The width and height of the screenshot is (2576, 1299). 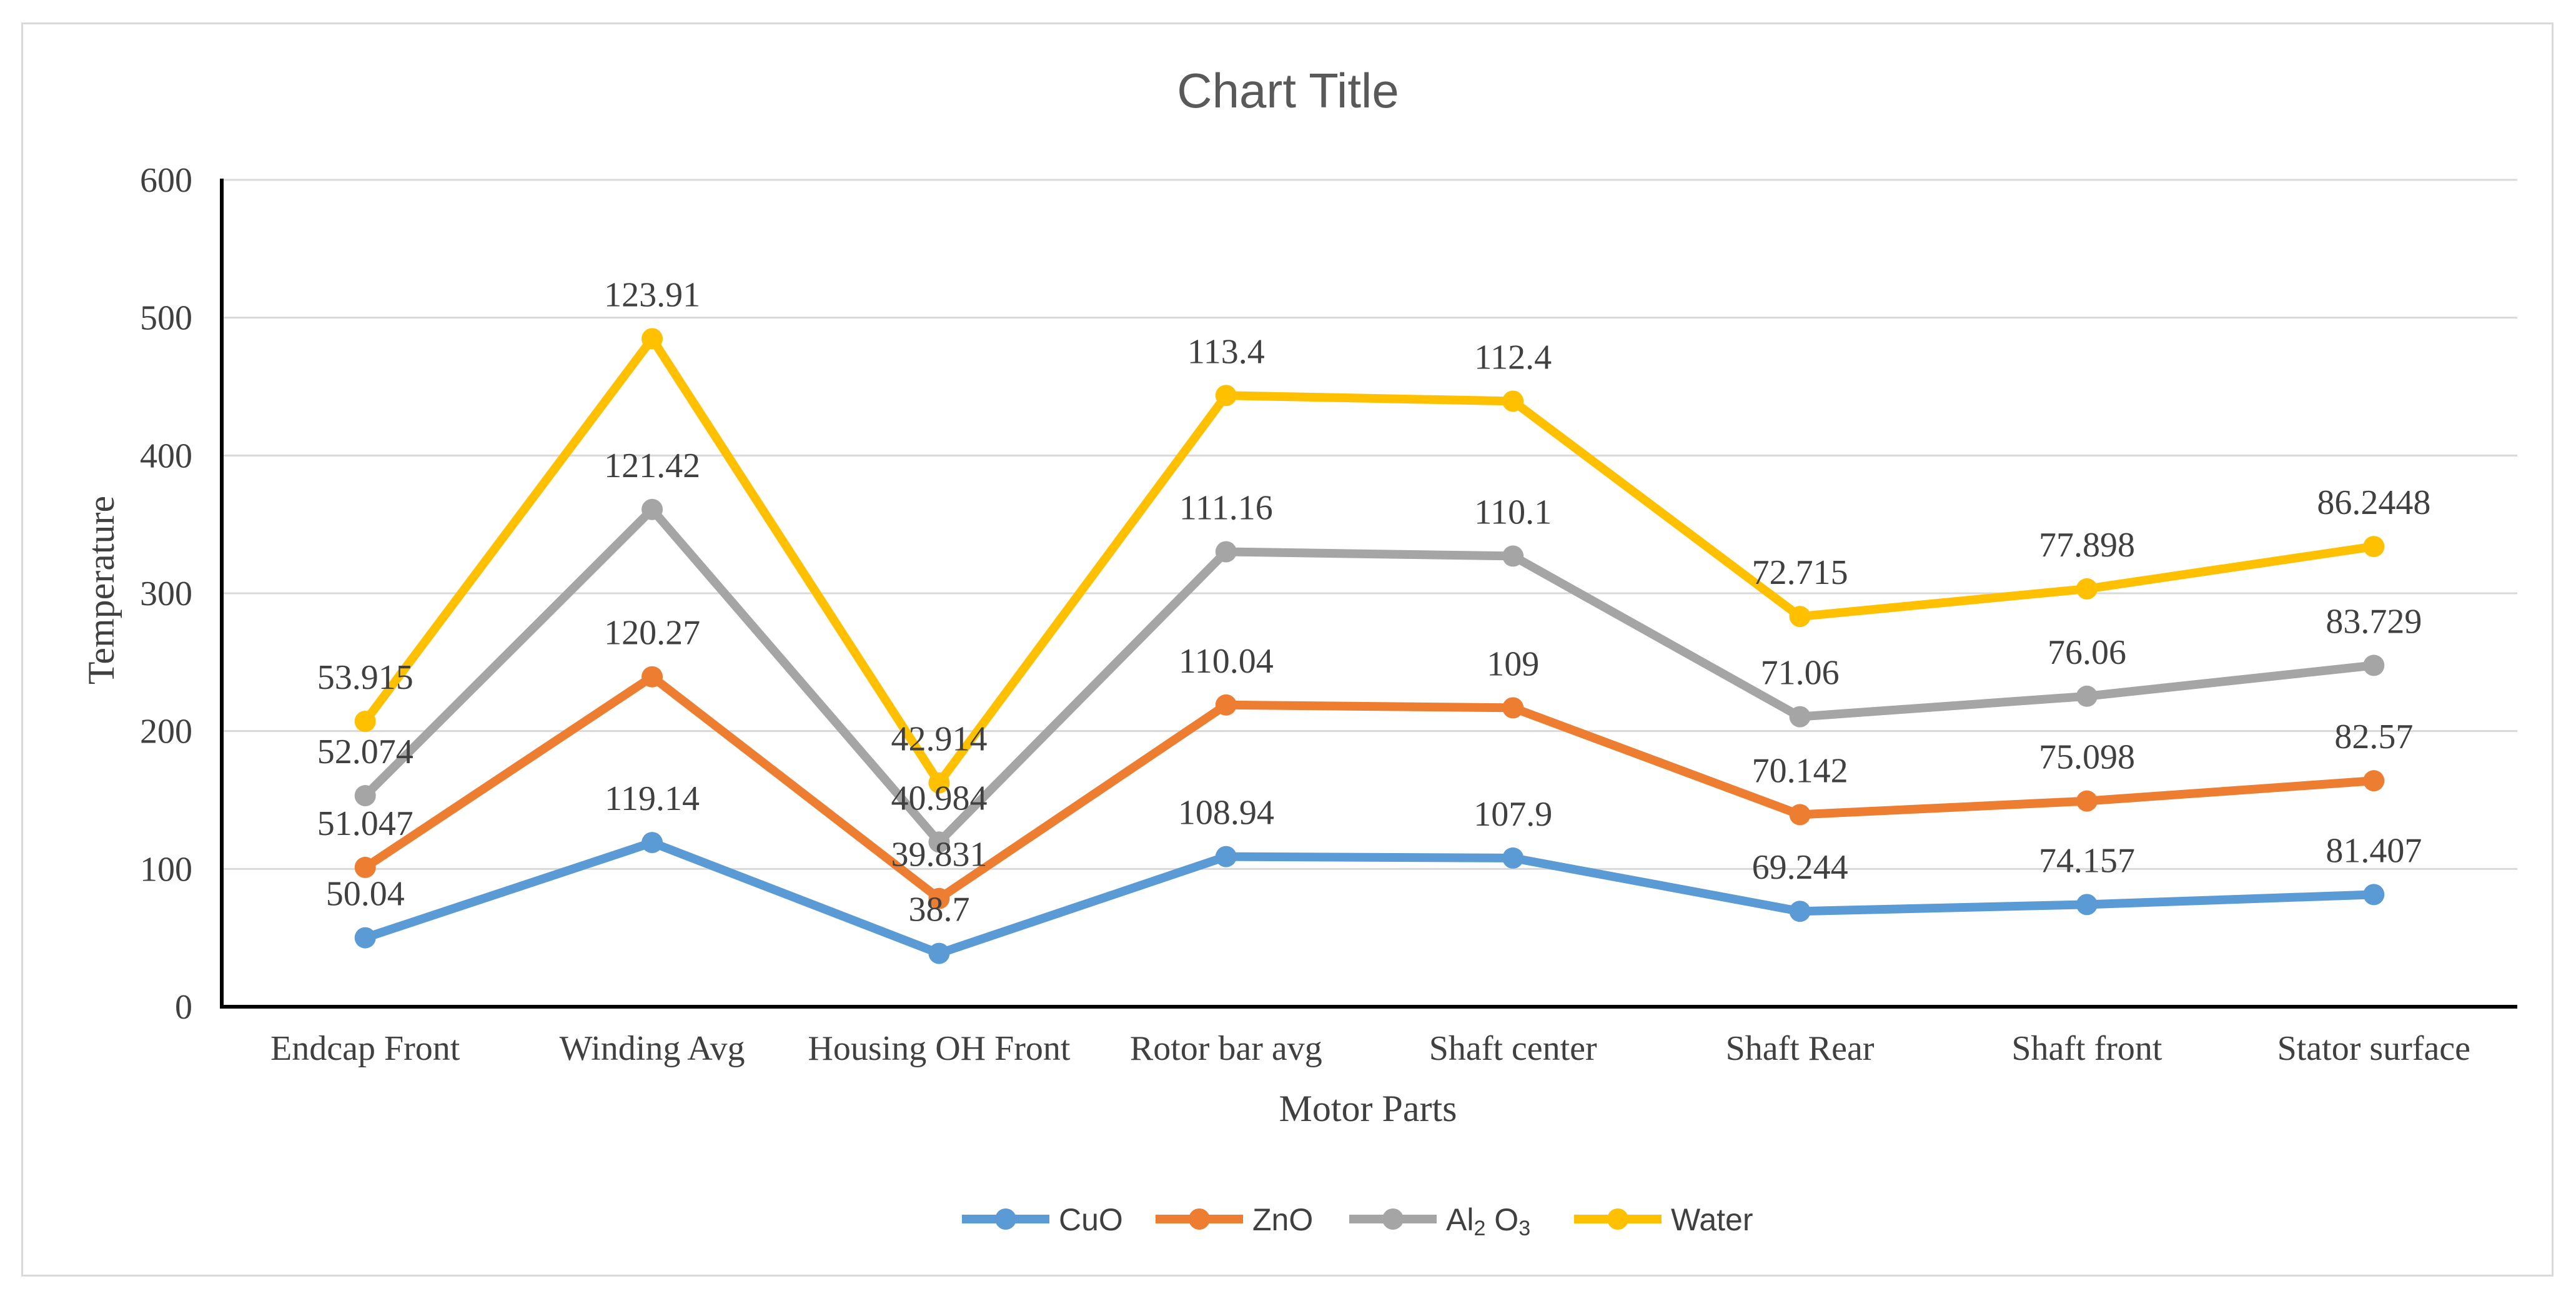 What do you see at coordinates (365, 752) in the screenshot?
I see `data-label: 52.074` at bounding box center [365, 752].